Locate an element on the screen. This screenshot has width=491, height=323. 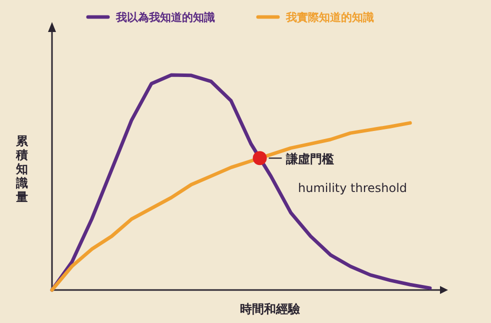
legend-label: 我實際知道的知識 is located at coordinates (329, 17).